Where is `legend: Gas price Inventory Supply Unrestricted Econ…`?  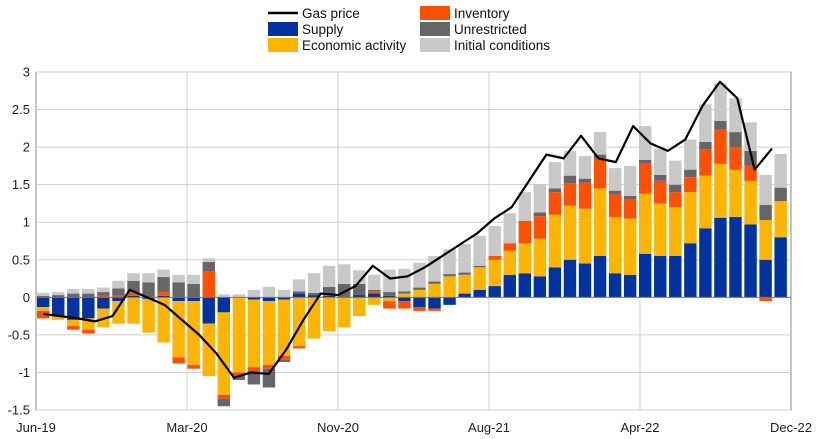
legend: Gas price Inventory Supply Unrestricted Econ… is located at coordinates (409, 29).